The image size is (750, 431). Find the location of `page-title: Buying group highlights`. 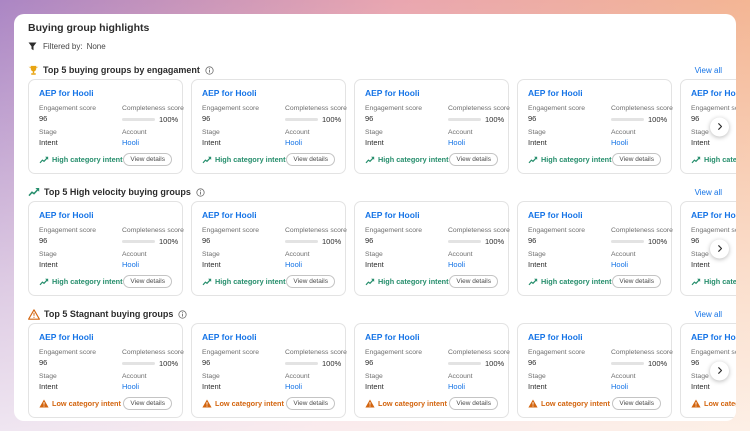

page-title: Buying group highlights is located at coordinates (89, 28).